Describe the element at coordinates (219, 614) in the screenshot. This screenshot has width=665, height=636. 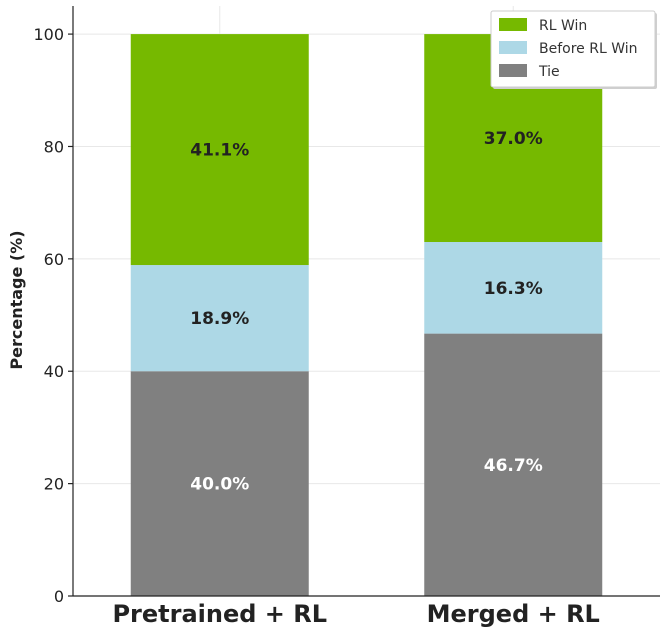
I see `x-tick-label: Pretrained + RL` at that location.